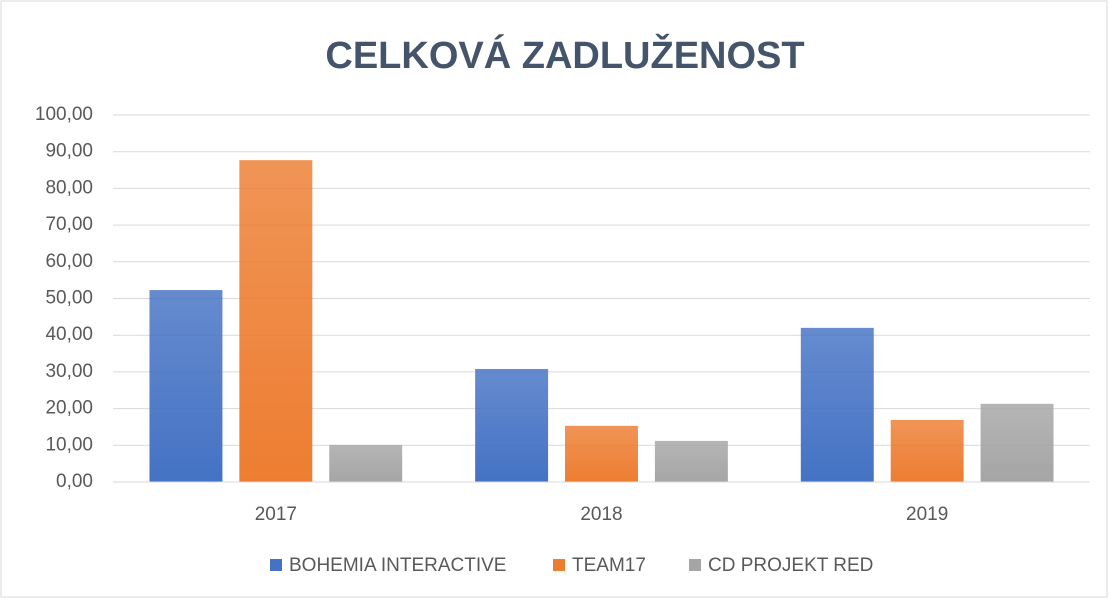 The width and height of the screenshot is (1109, 599). What do you see at coordinates (69, 444) in the screenshot?
I see `y-tick-label: 10,00` at bounding box center [69, 444].